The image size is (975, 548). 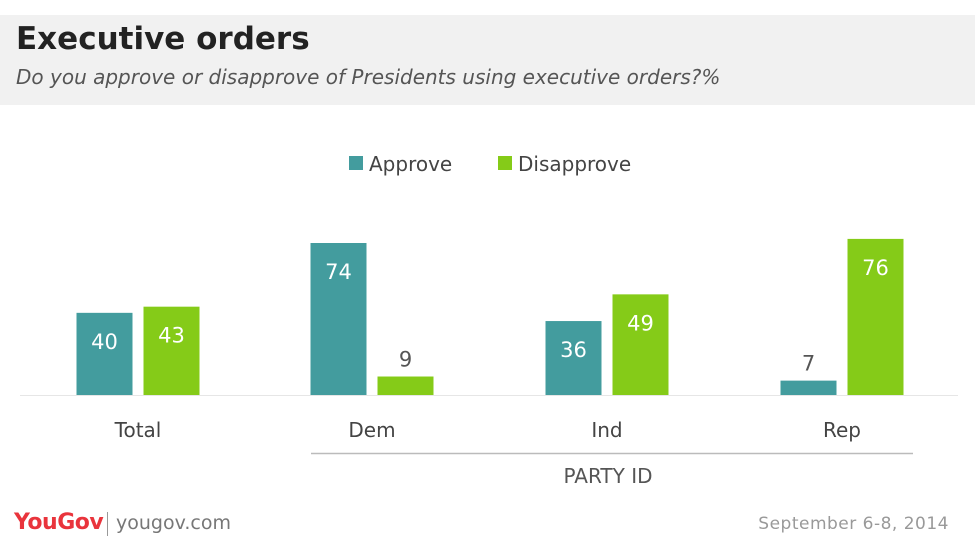 I want to click on party-id-group-label: PARTY ID, so click(x=608, y=476).